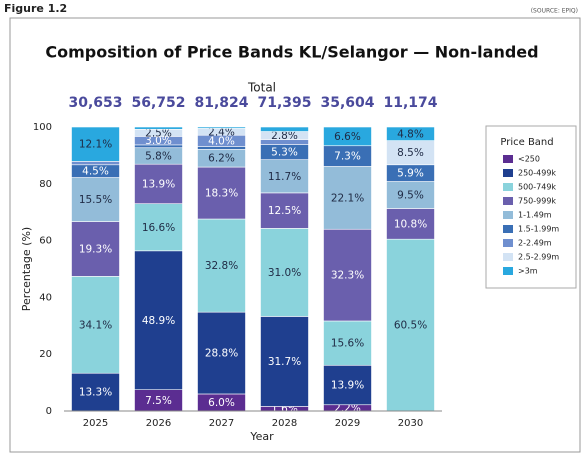  Describe the element at coordinates (221, 159) in the screenshot. I see `data-label: 6.2%` at that location.